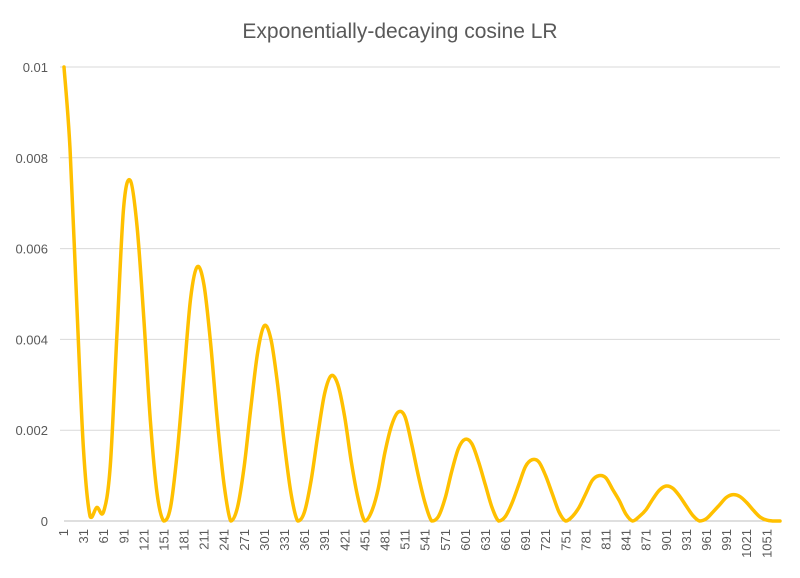  I want to click on x-tick-label: 931, so click(686, 540).